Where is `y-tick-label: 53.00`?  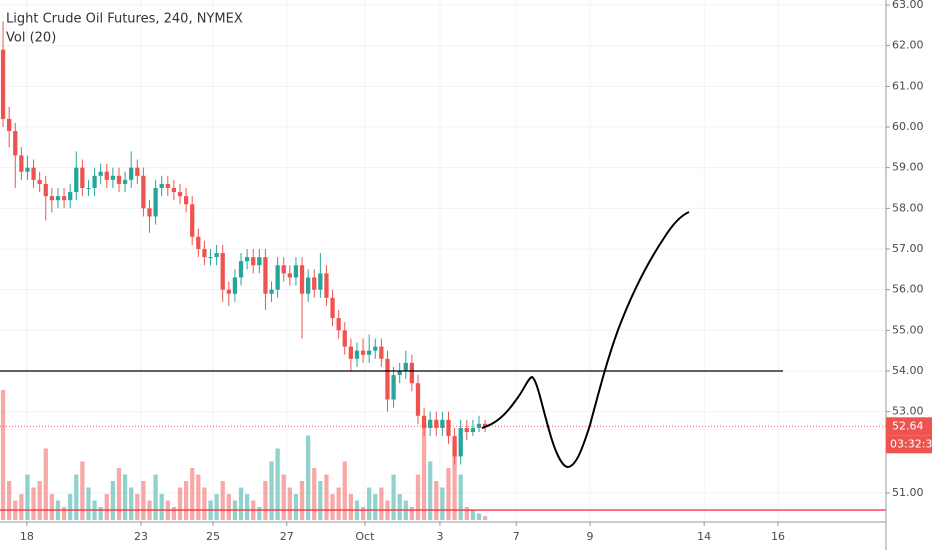 y-tick-label: 53.00 is located at coordinates (908, 411).